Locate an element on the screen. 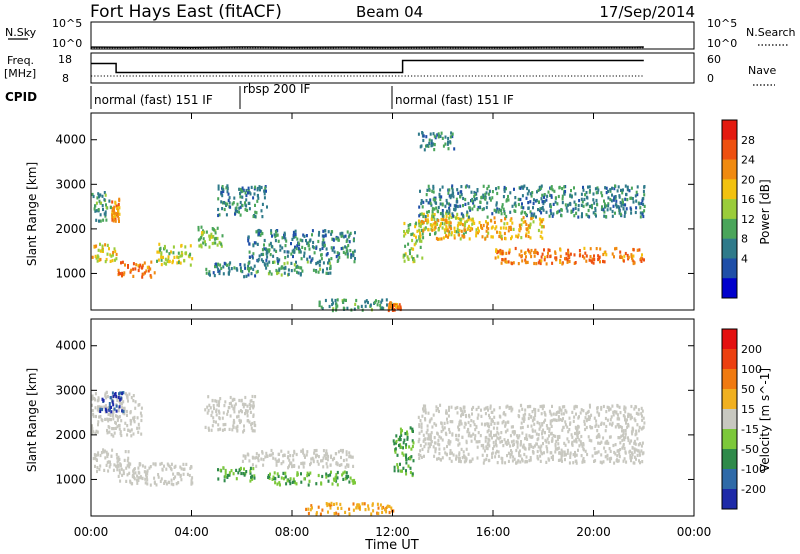 This screenshot has width=800, height=554. cpid-mode-2: rbsp 200 IF is located at coordinates (276, 89).